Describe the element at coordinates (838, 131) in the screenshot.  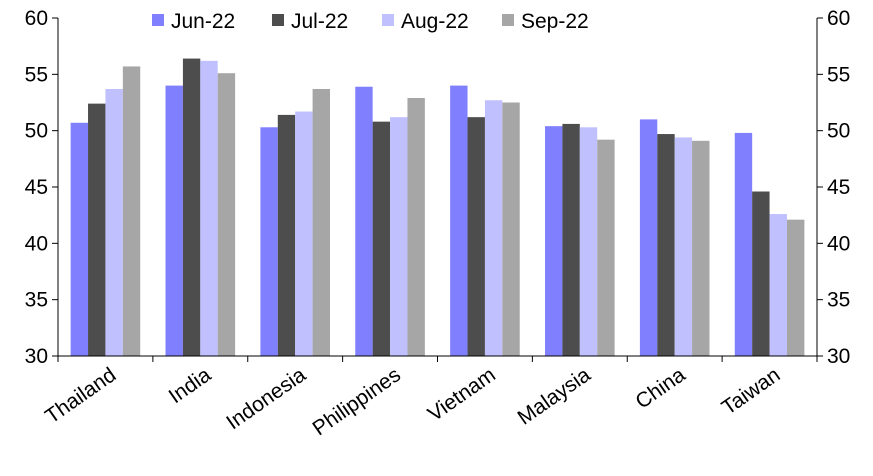
I see `right-y-tick-label: 50` at that location.